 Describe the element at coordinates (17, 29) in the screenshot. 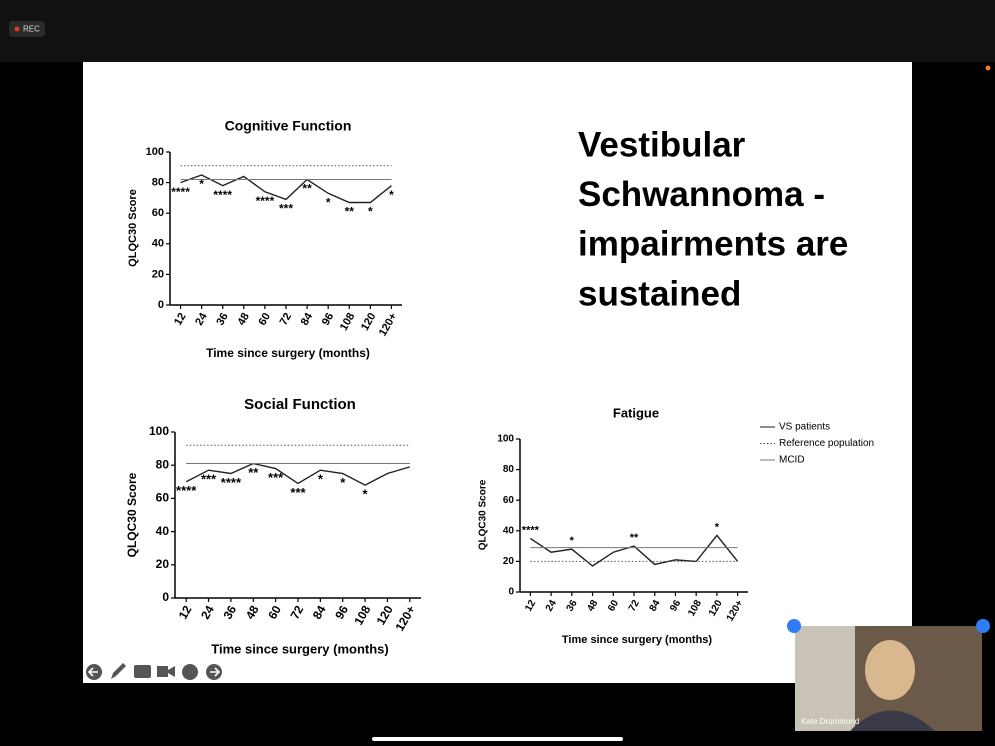

I see `rec-dot` at that location.